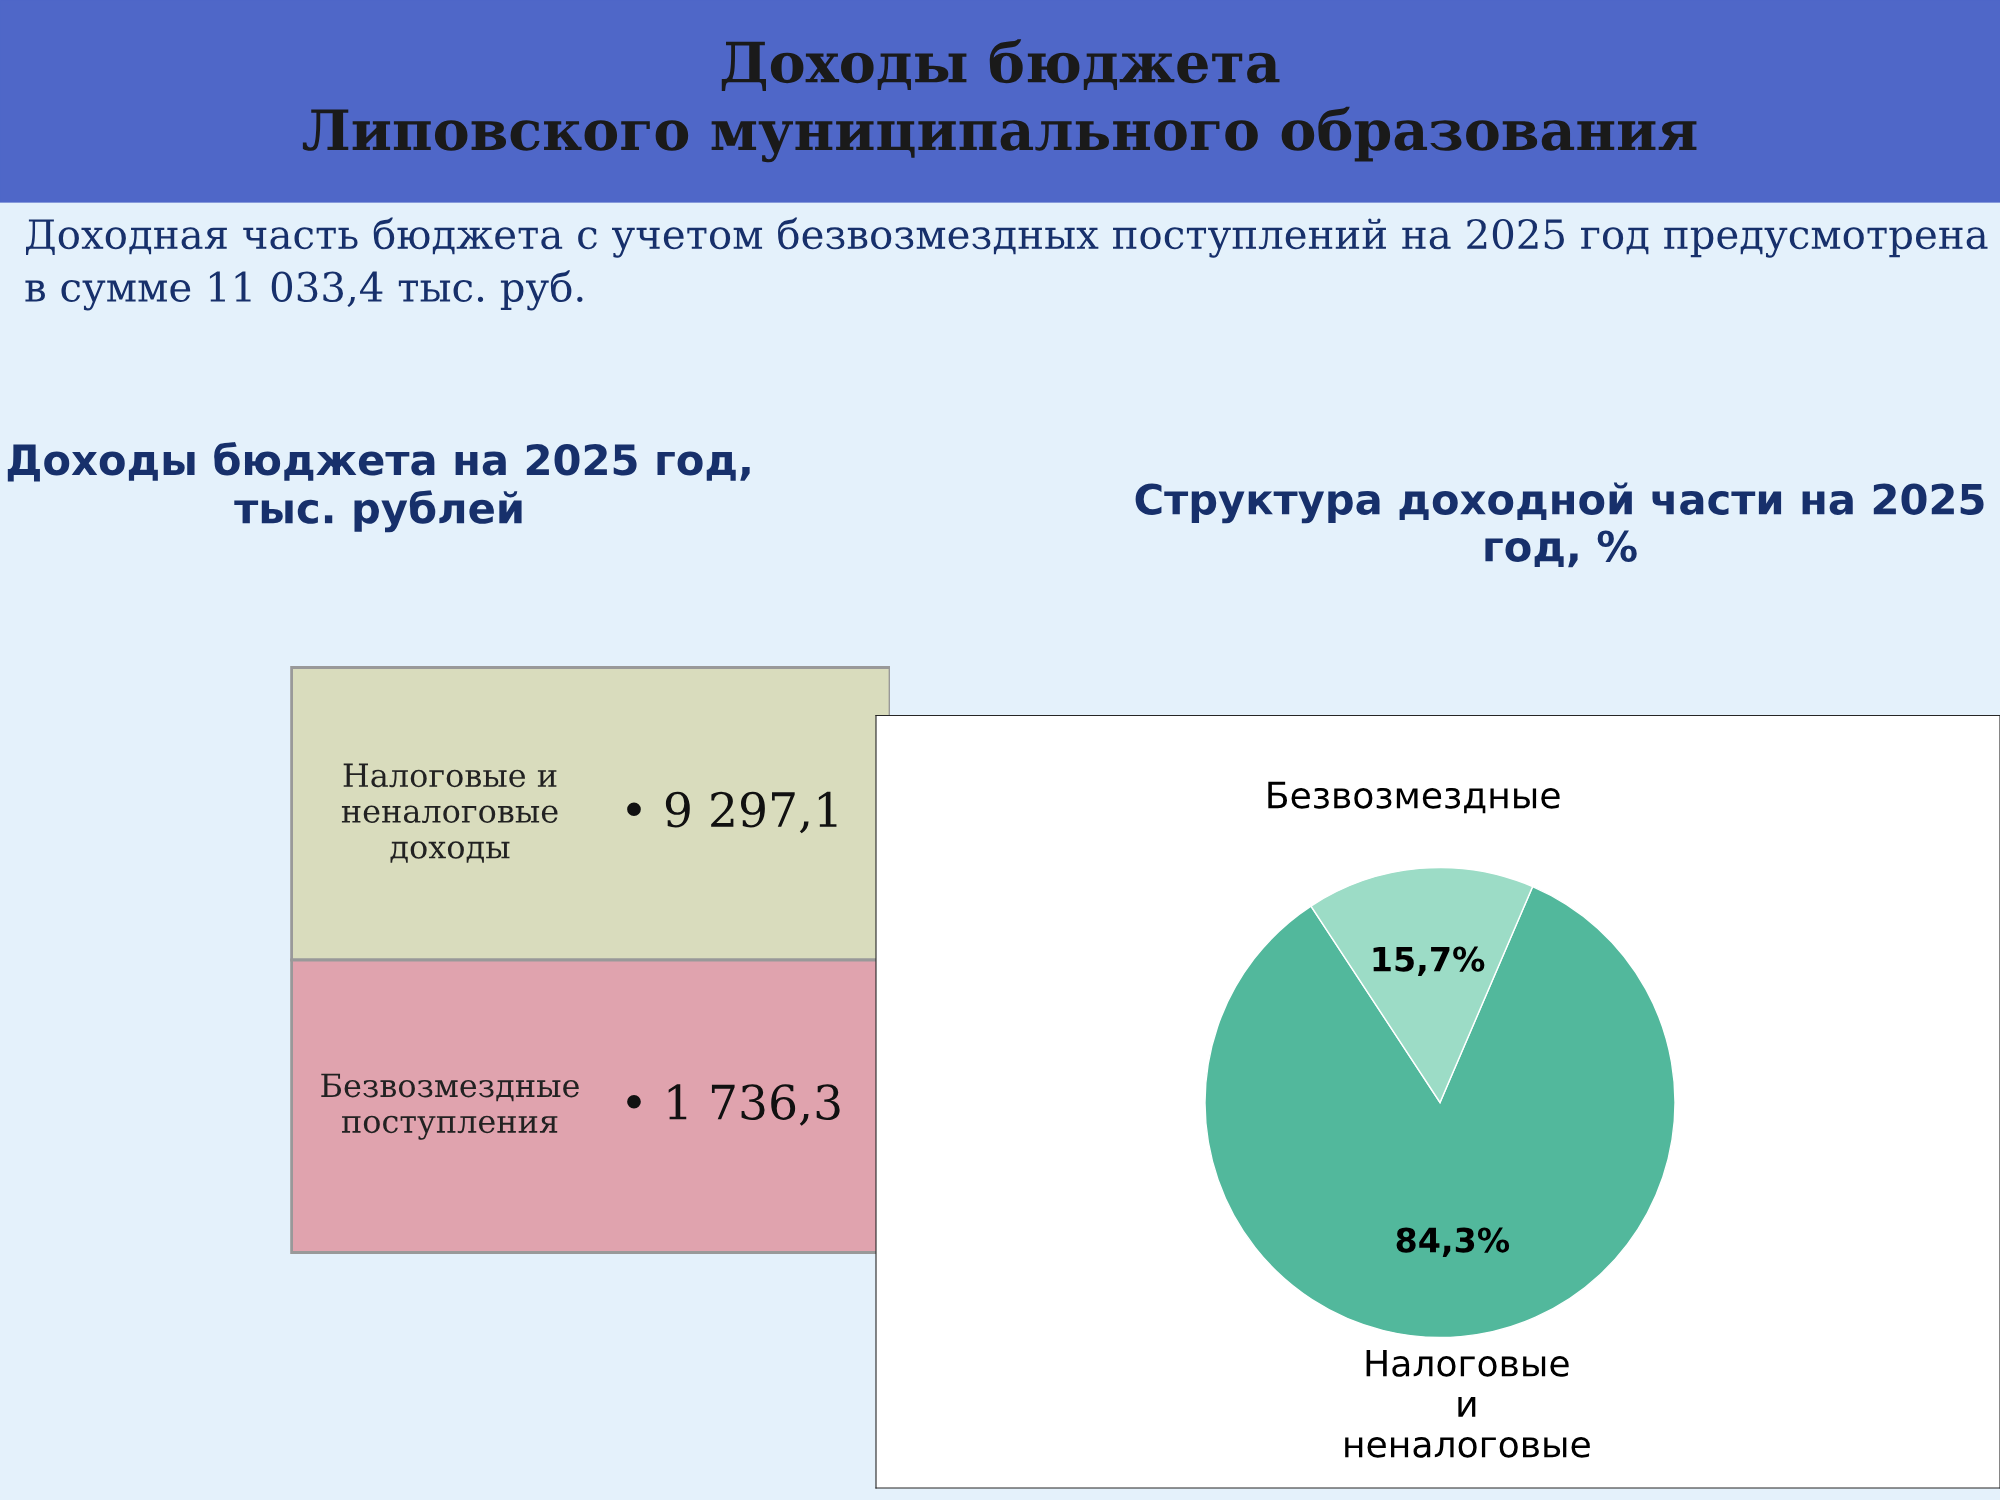 This screenshot has width=2000, height=1500. Describe the element at coordinates (1414, 797) in the screenshot. I see `slice-label: Безвозмездные` at that location.